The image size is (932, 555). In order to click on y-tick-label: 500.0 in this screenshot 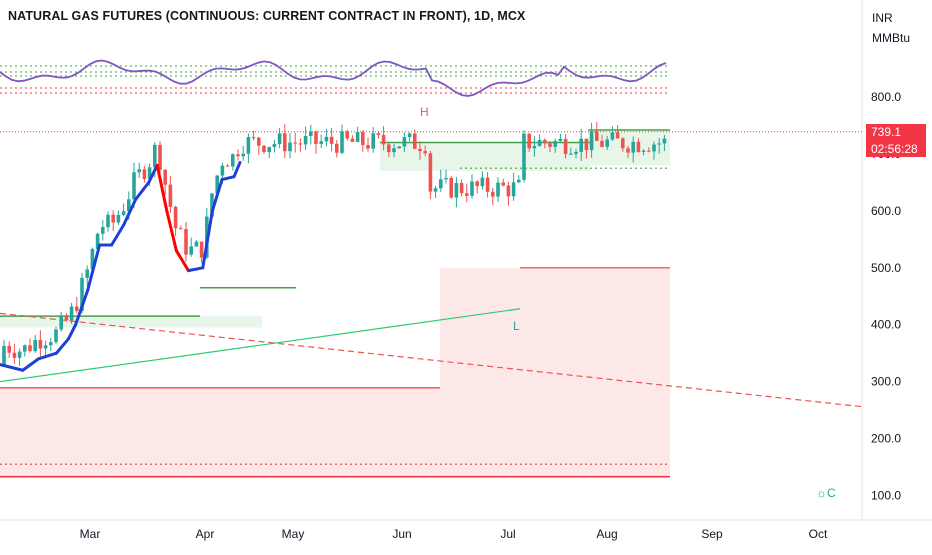, I will do `click(886, 268)`.